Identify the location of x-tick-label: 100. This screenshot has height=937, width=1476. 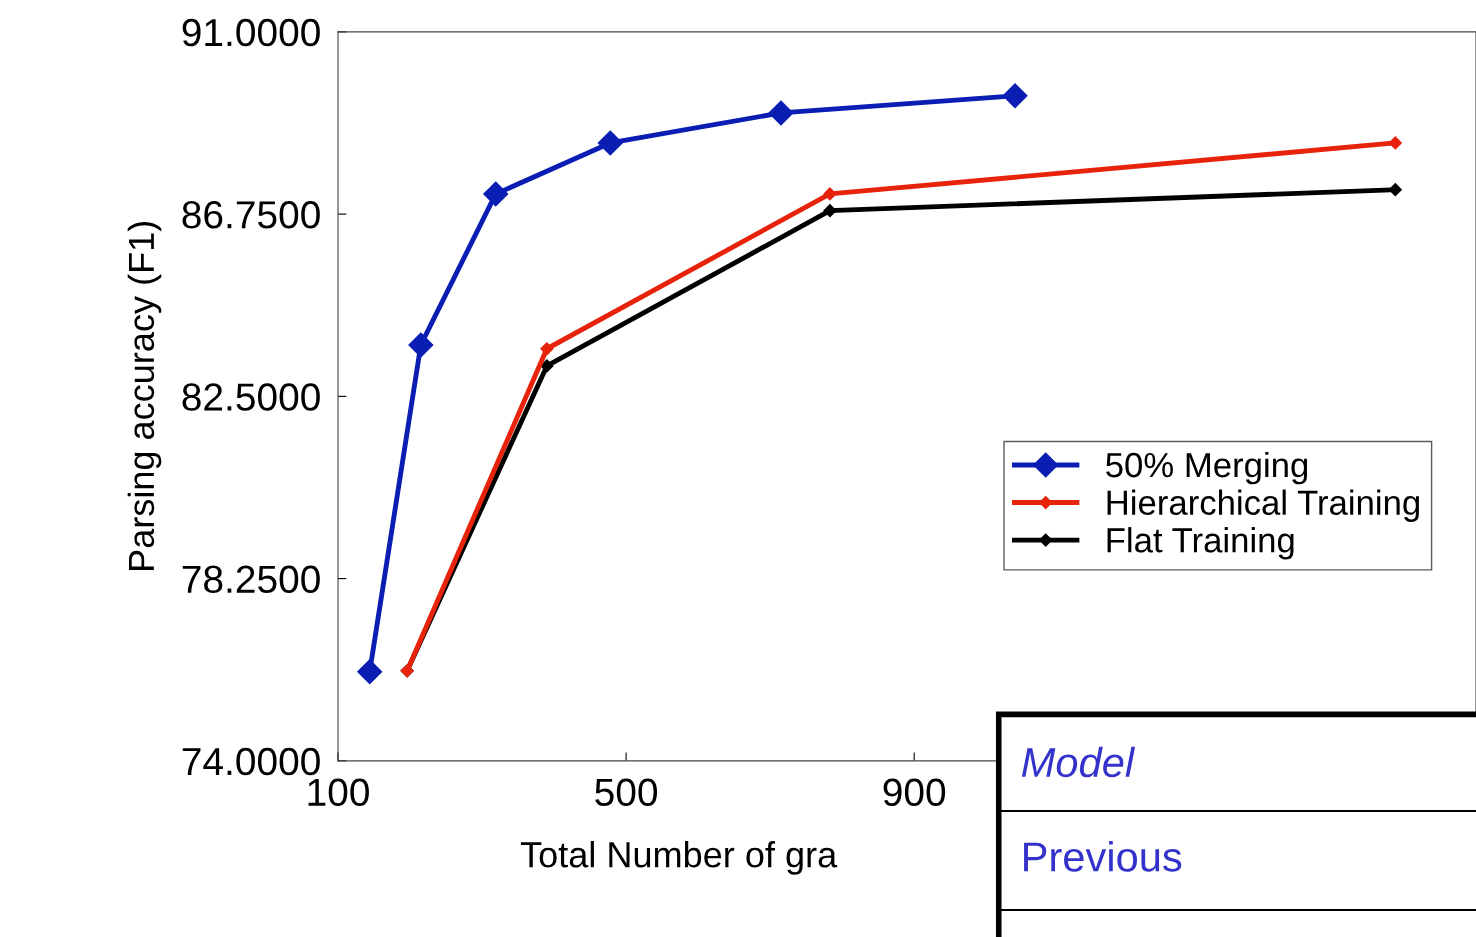
(338, 792).